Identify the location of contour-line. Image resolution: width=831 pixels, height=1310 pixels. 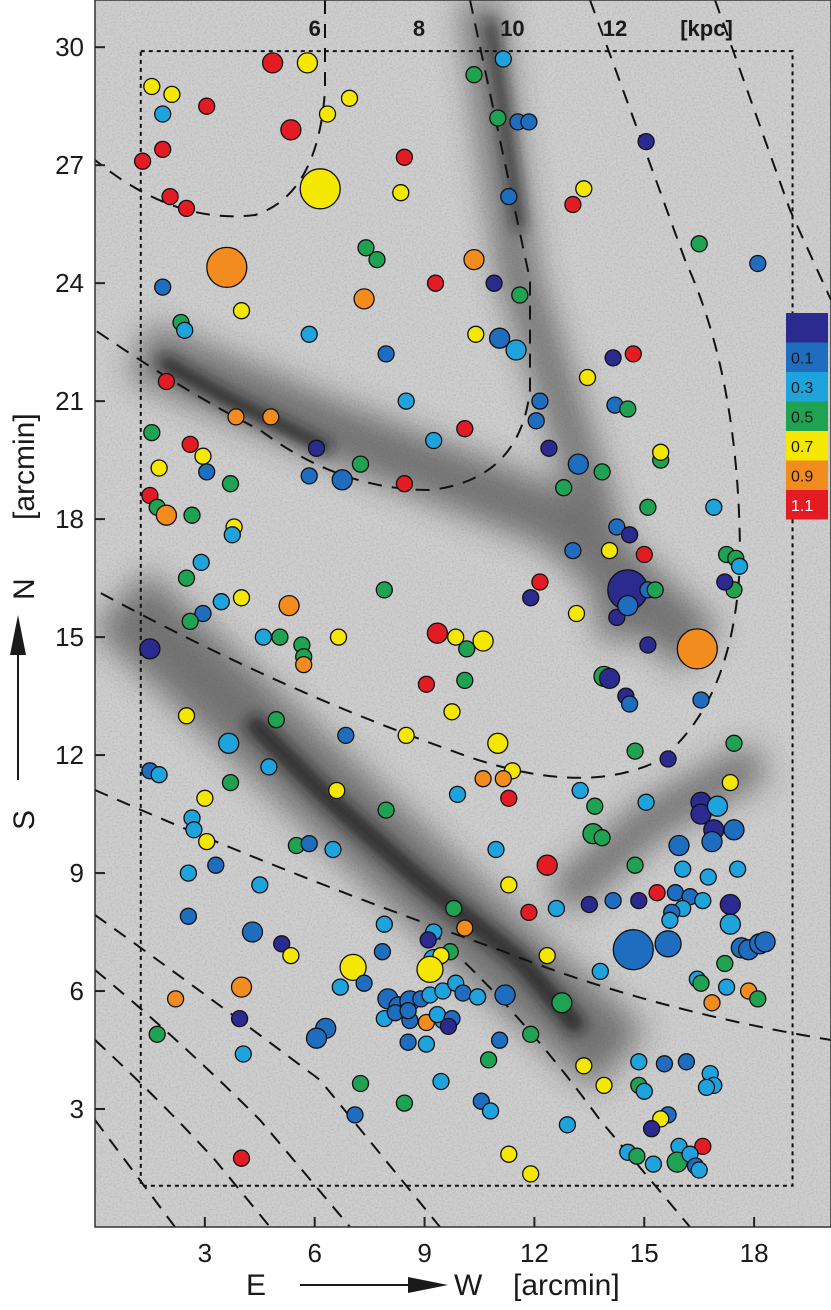
(772, 150).